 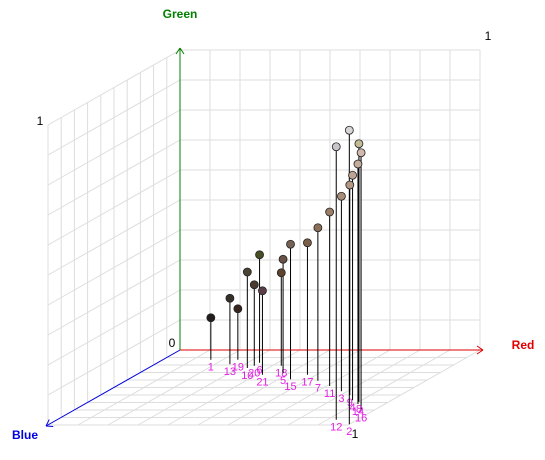 What do you see at coordinates (25, 435) in the screenshot?
I see `z-axis-title: Blue` at bounding box center [25, 435].